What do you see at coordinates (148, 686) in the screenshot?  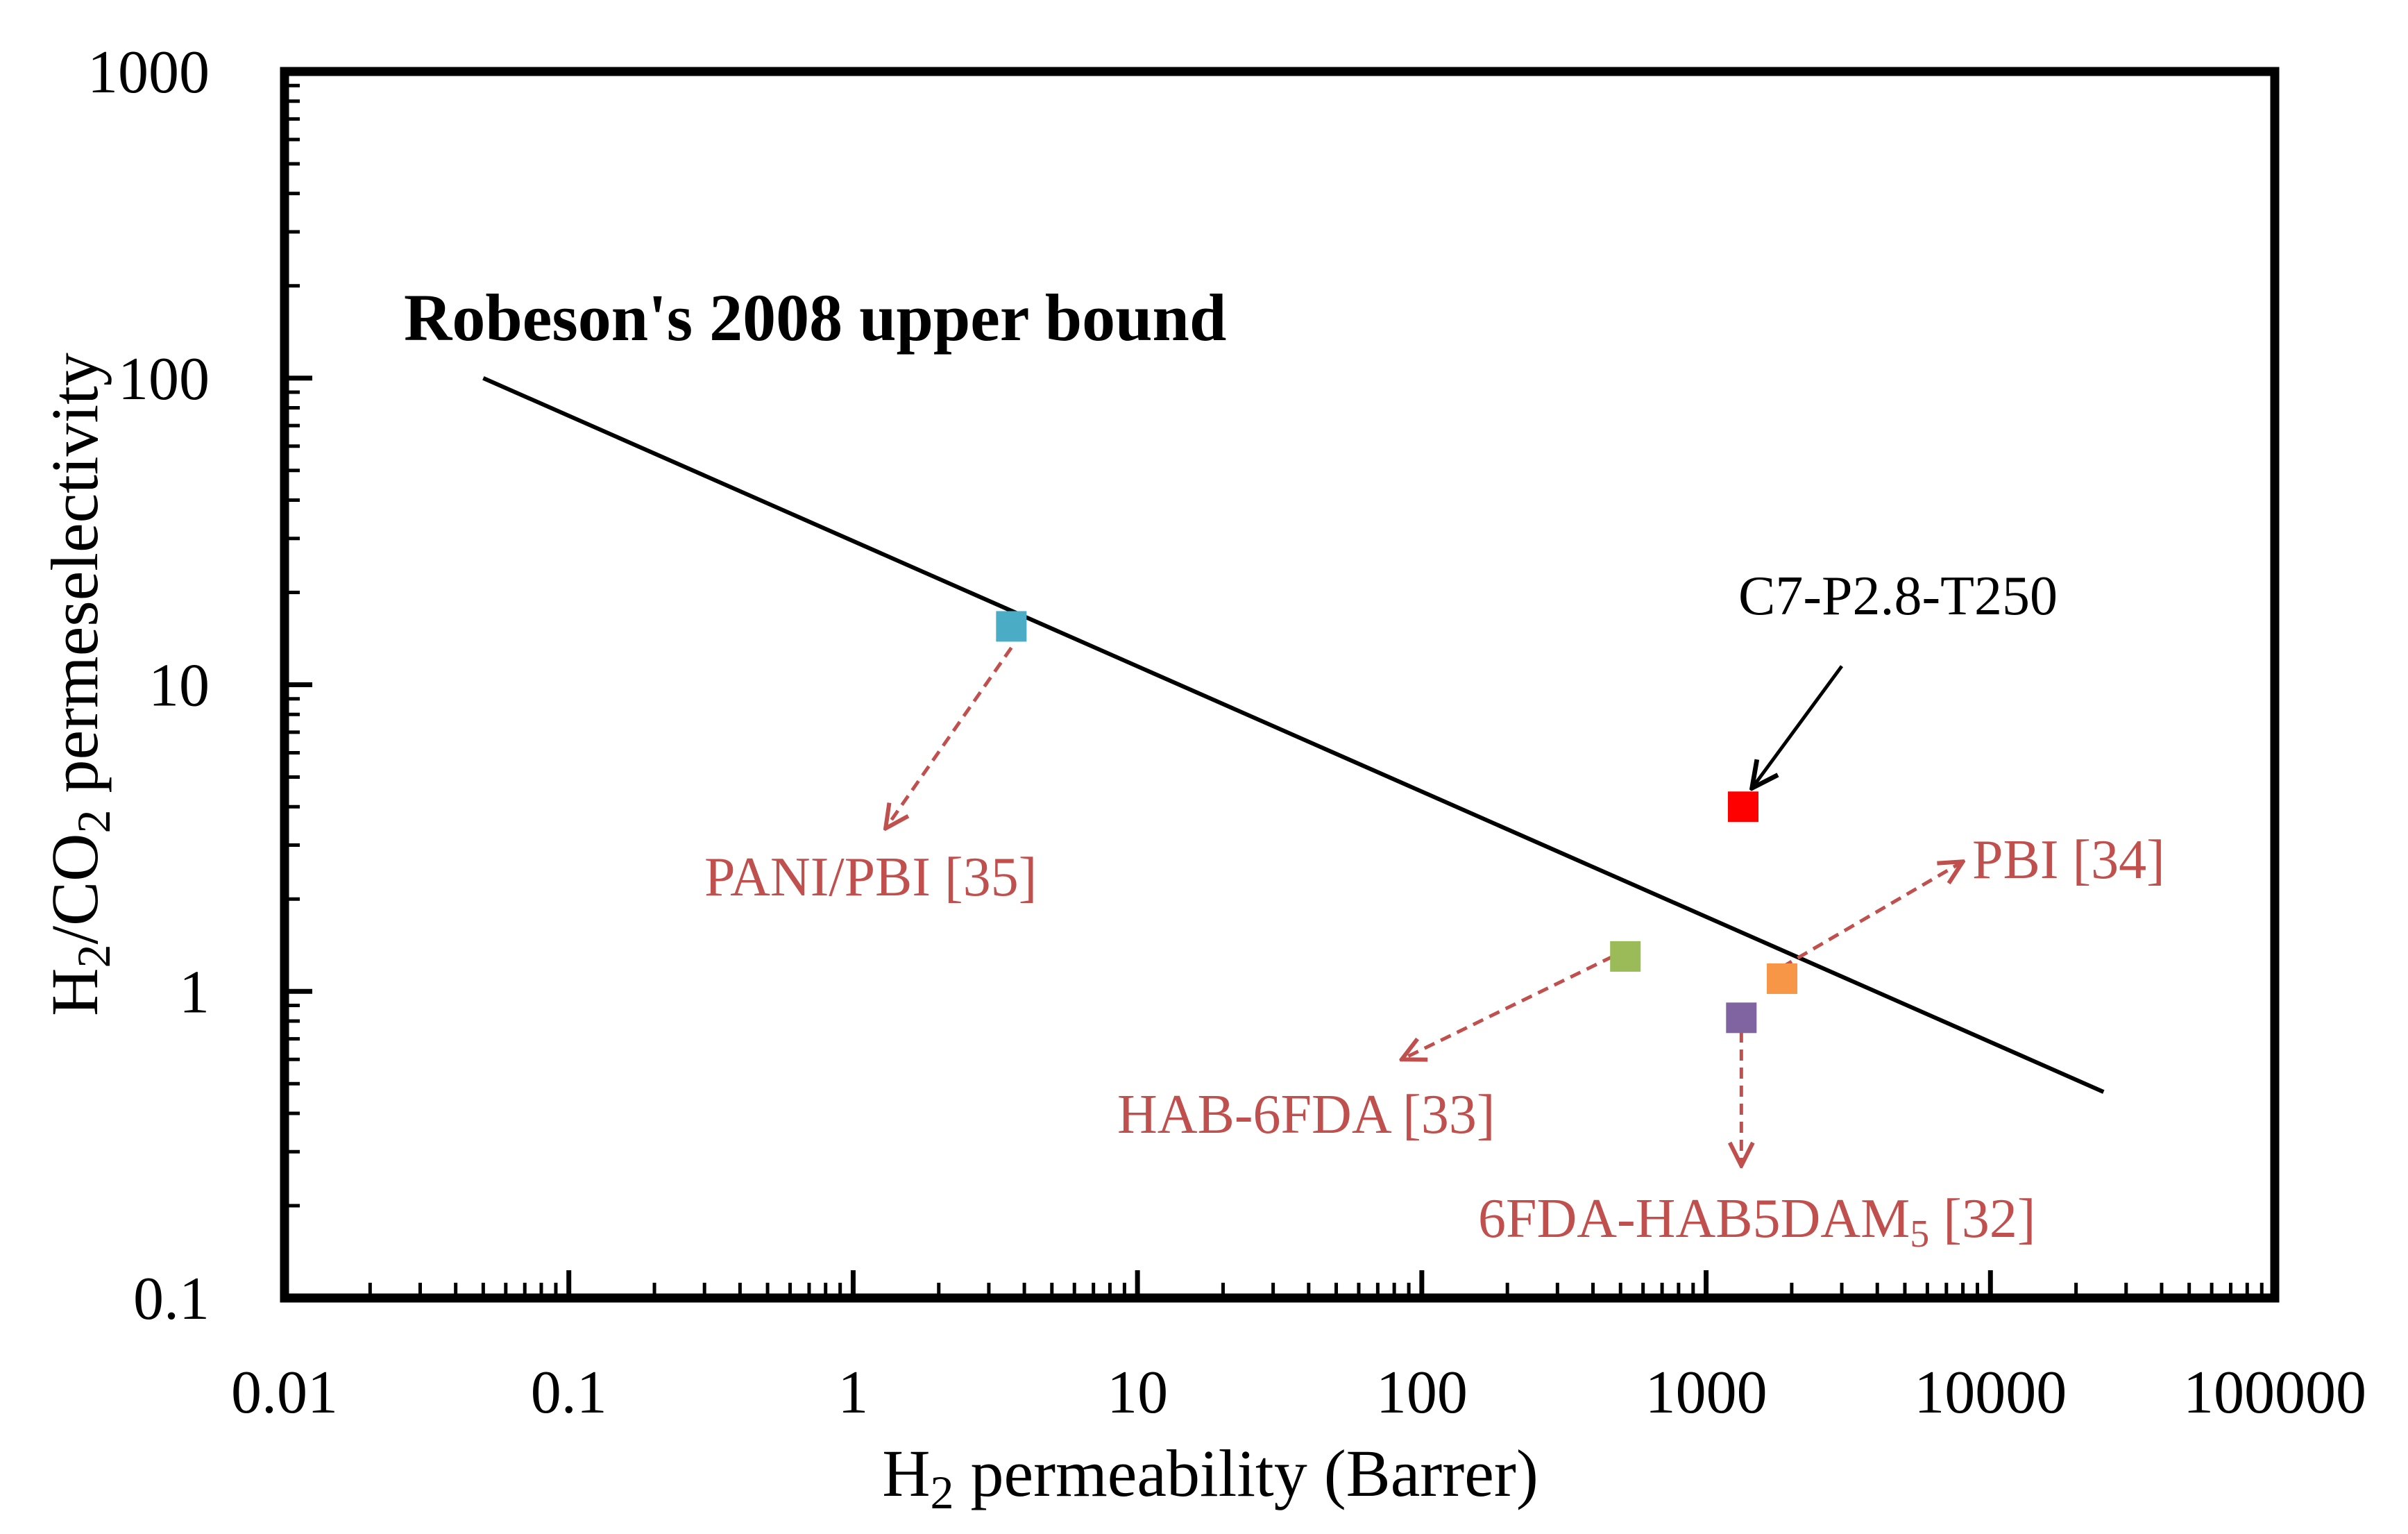 I see `y-tick-labels: 0.1 1 10 100 1000` at bounding box center [148, 686].